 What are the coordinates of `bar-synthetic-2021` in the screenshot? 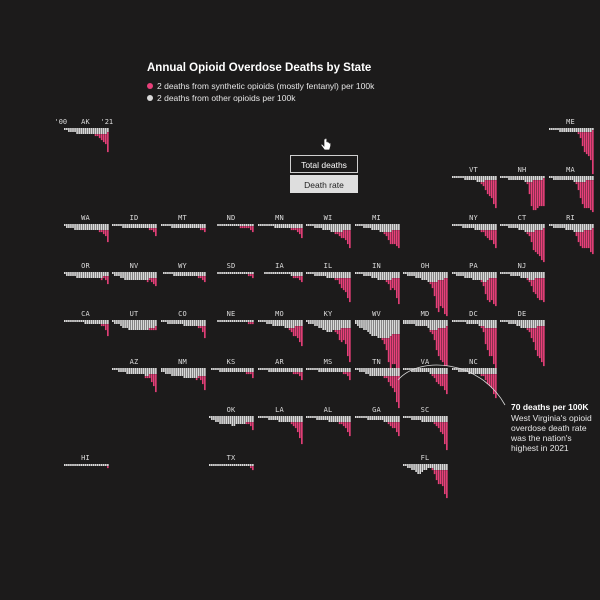 It's located at (156, 383).